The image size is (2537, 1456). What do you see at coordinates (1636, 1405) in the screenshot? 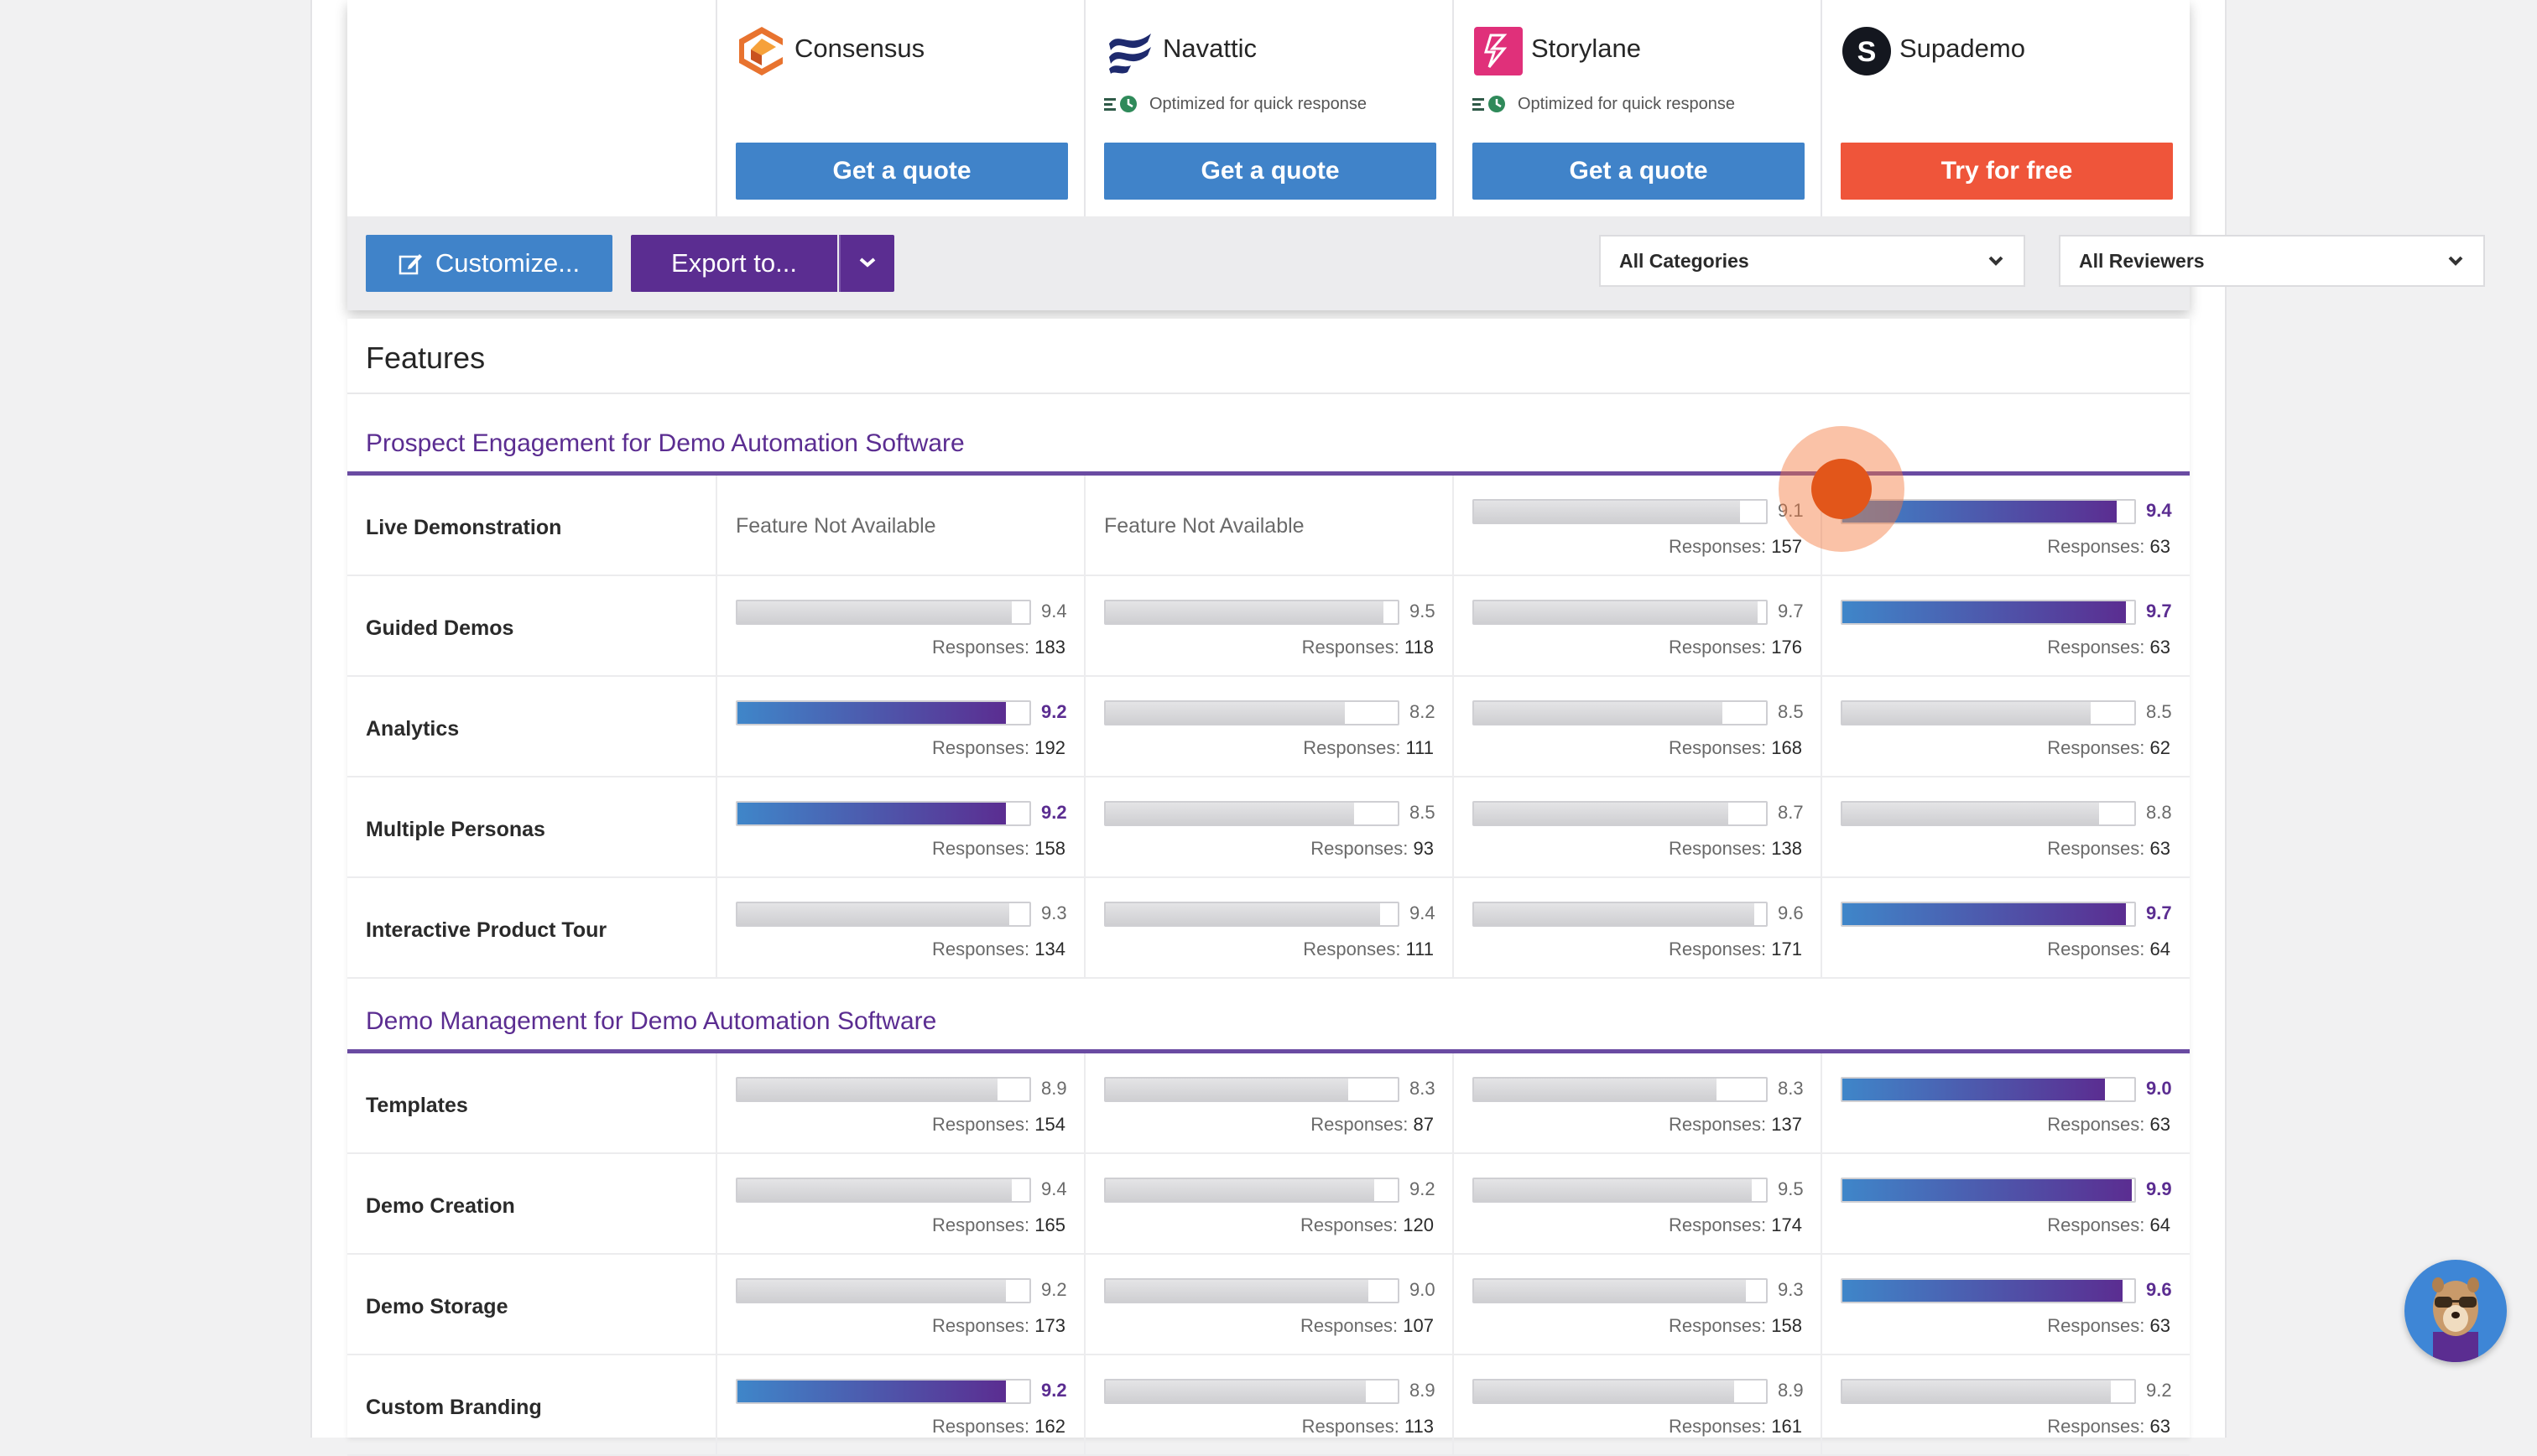
I see `feature-cell: 8.9 Responses: 161` at bounding box center [1636, 1405].